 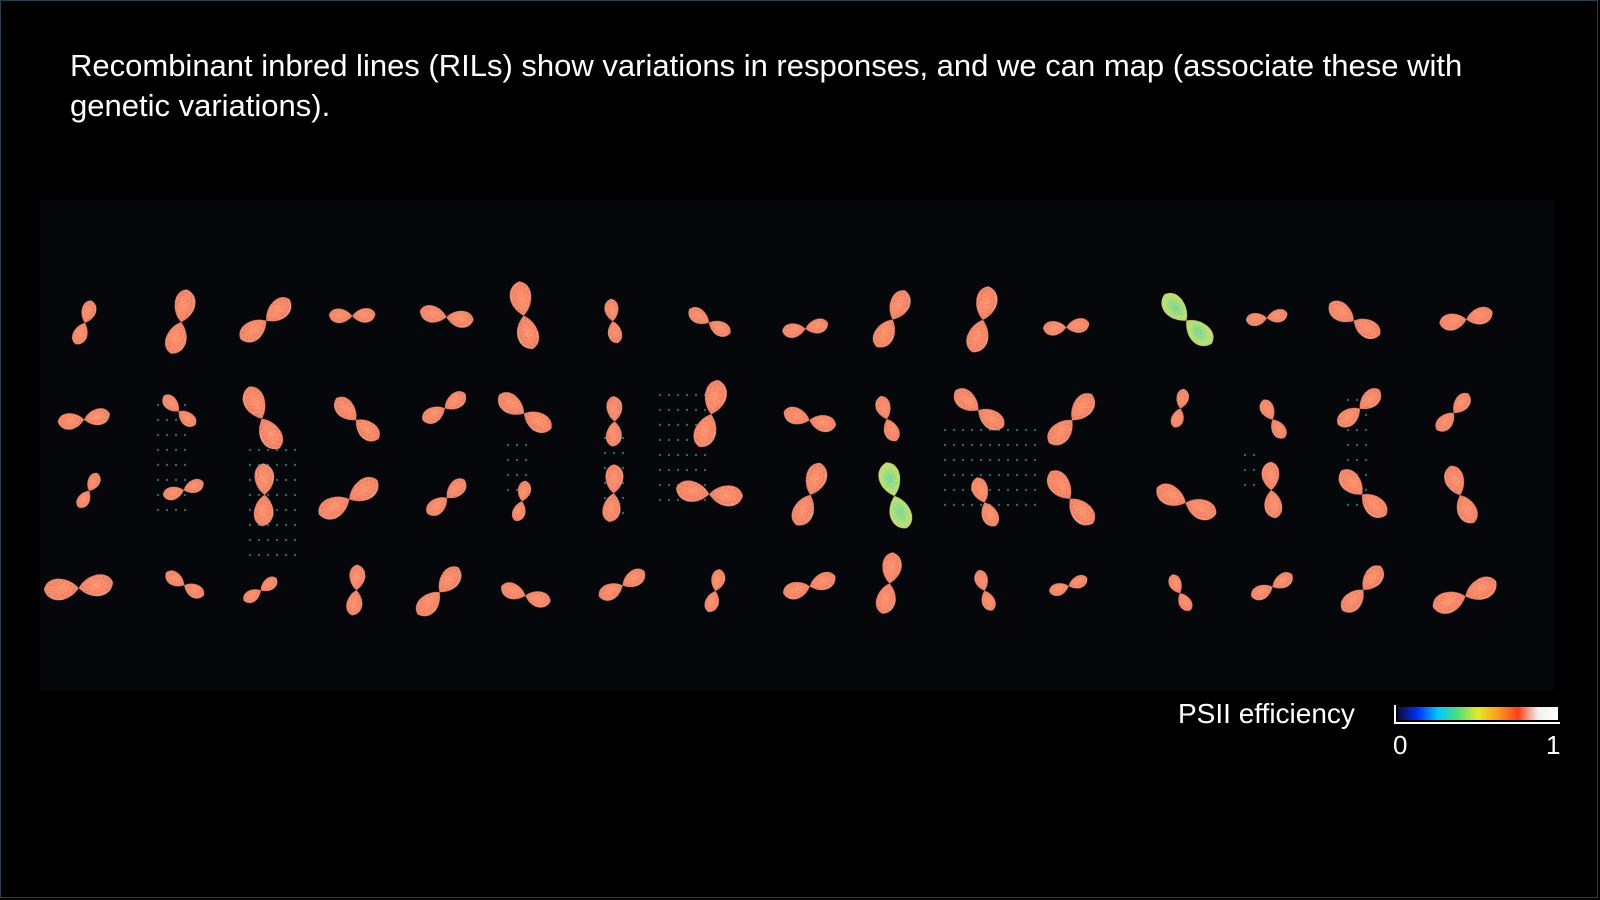 What do you see at coordinates (1400, 745) in the screenshot?
I see `legend-min-label: 0` at bounding box center [1400, 745].